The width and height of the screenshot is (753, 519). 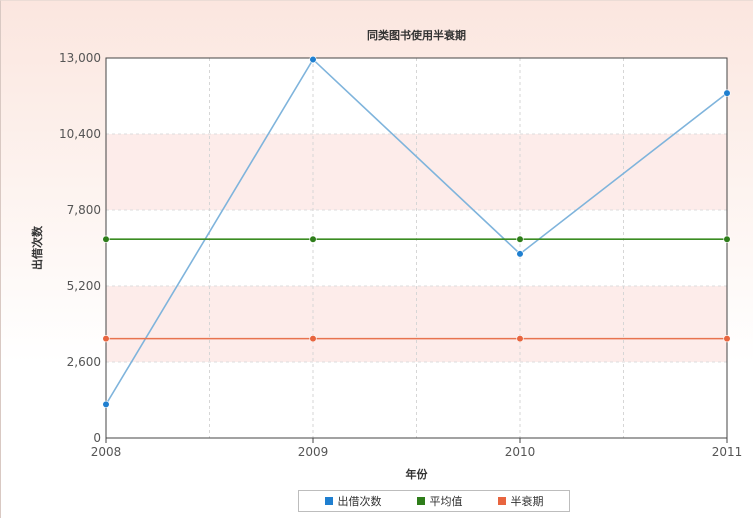 What do you see at coordinates (417, 474) in the screenshot?
I see `x-axis-title: 年份` at bounding box center [417, 474].